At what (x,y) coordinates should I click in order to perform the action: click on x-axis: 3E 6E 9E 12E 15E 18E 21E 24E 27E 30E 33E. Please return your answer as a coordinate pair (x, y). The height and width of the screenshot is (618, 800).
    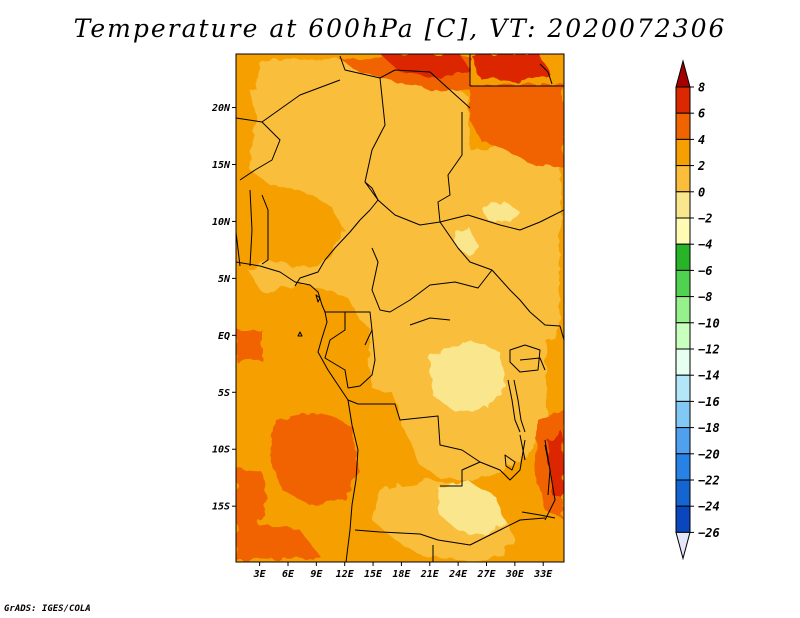
    Looking at the image, I should click on (403, 571).